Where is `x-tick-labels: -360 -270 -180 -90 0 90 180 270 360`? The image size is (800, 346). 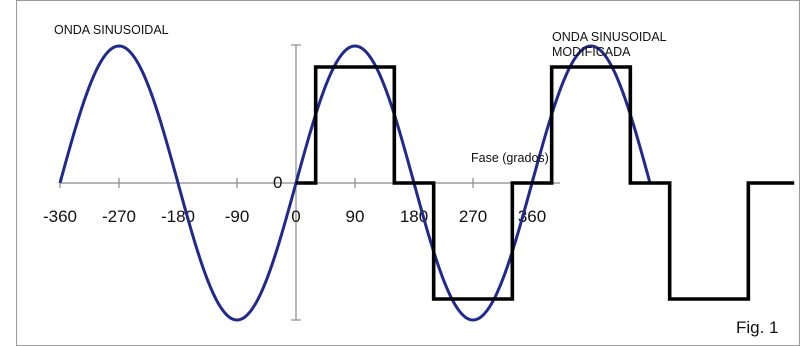
x-tick-labels: -360 -270 -180 -90 0 90 180 270 360 is located at coordinates (294, 216).